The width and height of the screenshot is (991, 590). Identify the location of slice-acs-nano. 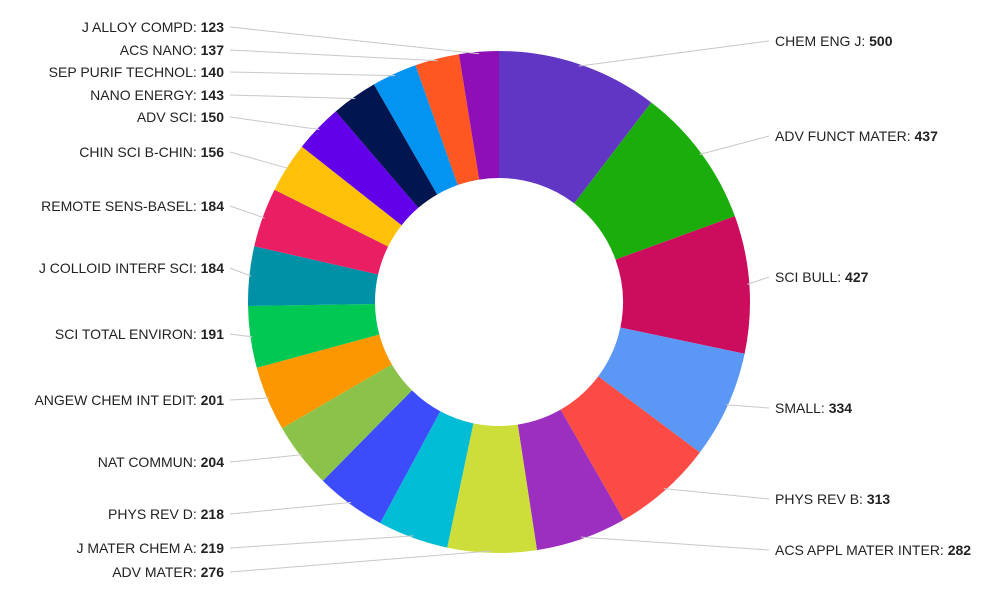
(447, 120).